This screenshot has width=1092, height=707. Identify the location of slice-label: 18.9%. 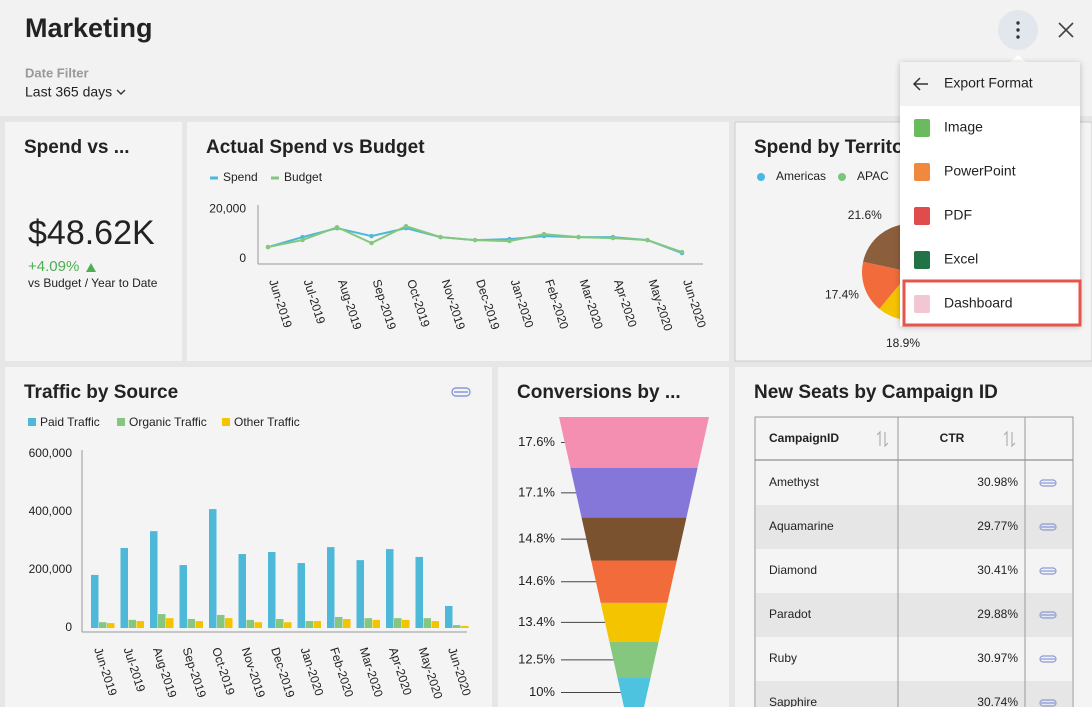
(903, 343).